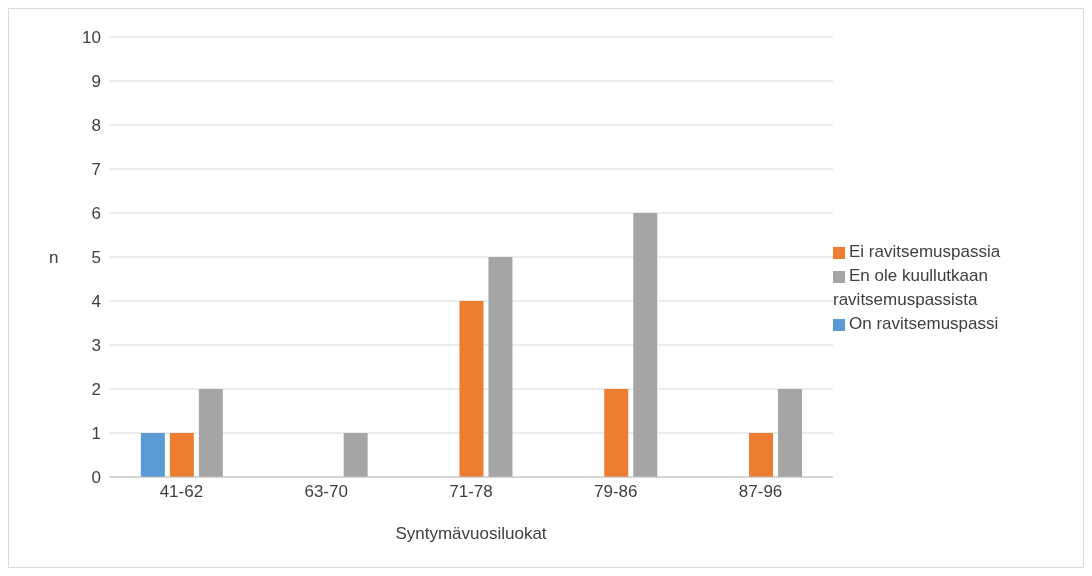  I want to click on y-tick-label: 7, so click(96, 170).